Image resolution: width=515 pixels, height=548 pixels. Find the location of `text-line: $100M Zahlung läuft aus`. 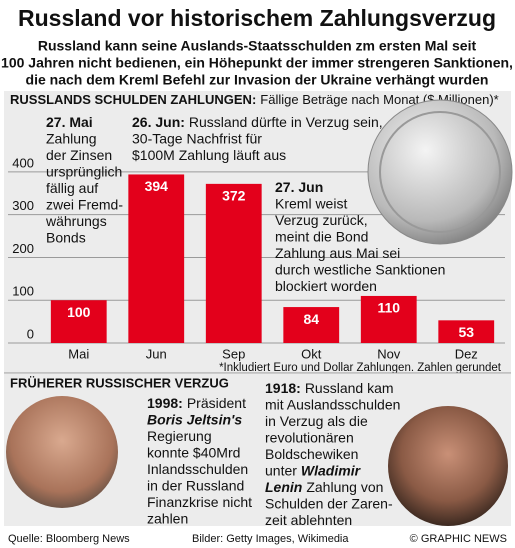

text-line: $100M Zahlung läuft aus is located at coordinates (209, 155).